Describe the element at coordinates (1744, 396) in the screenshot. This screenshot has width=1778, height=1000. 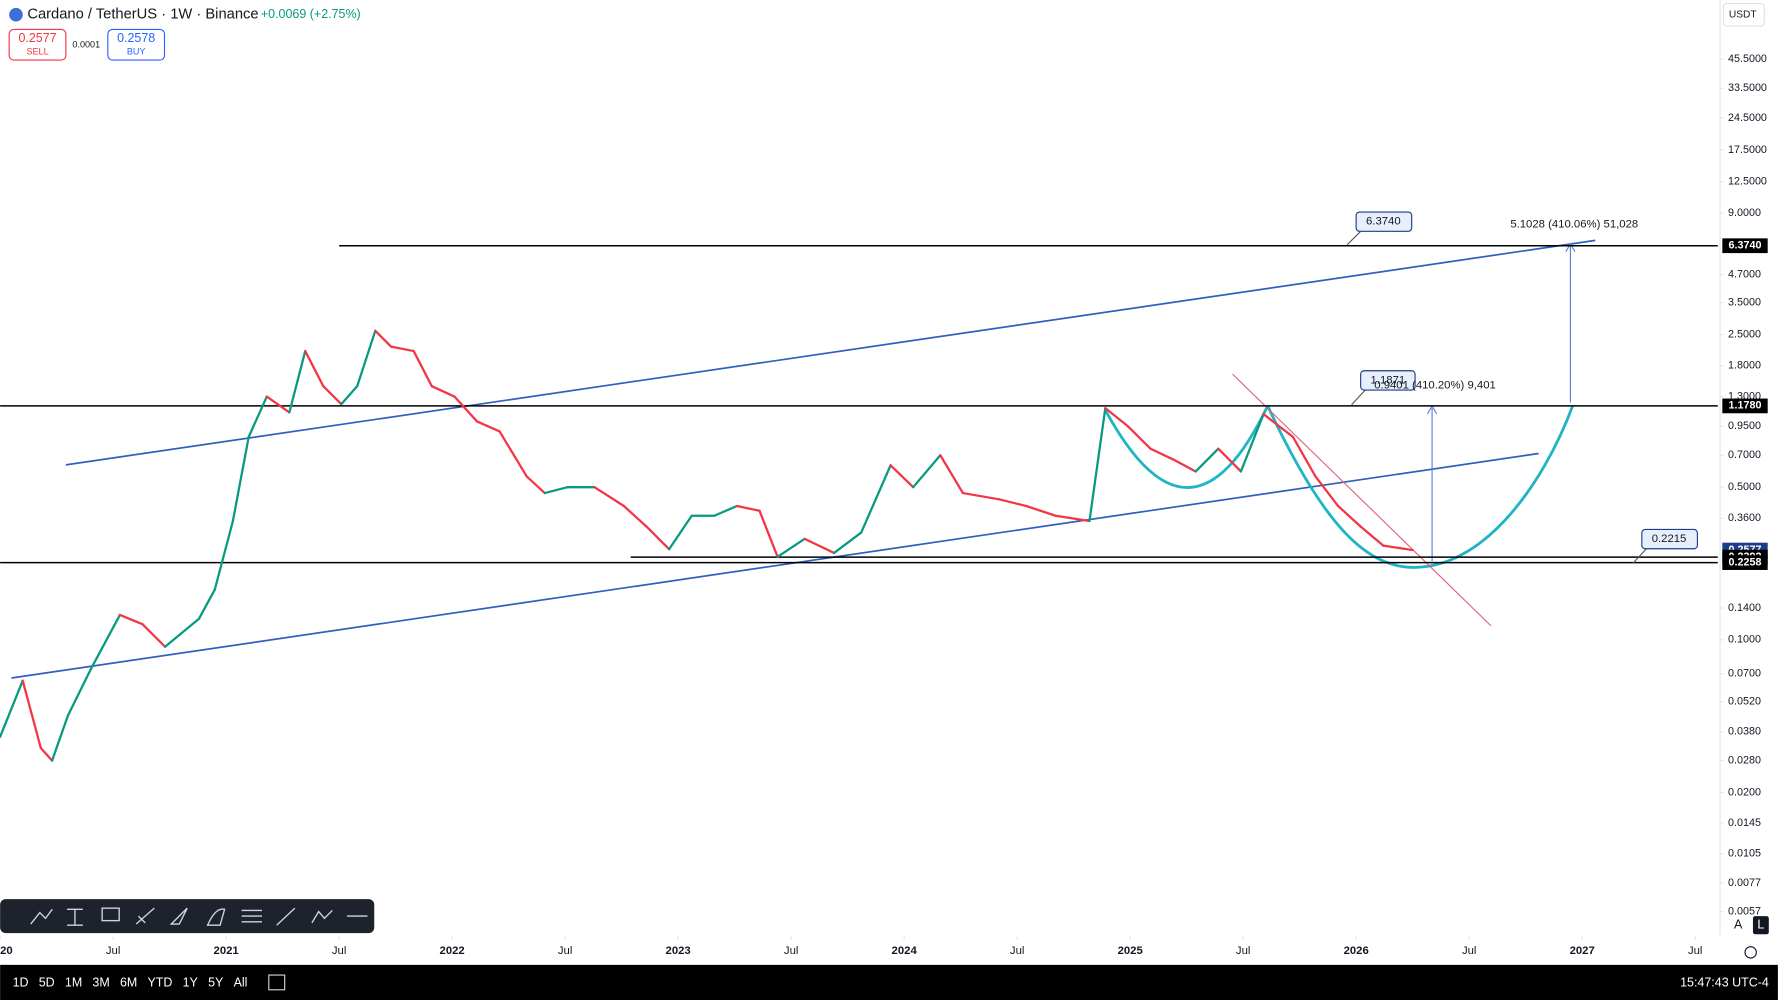
I see `y-tick-label: 1.3000` at that location.